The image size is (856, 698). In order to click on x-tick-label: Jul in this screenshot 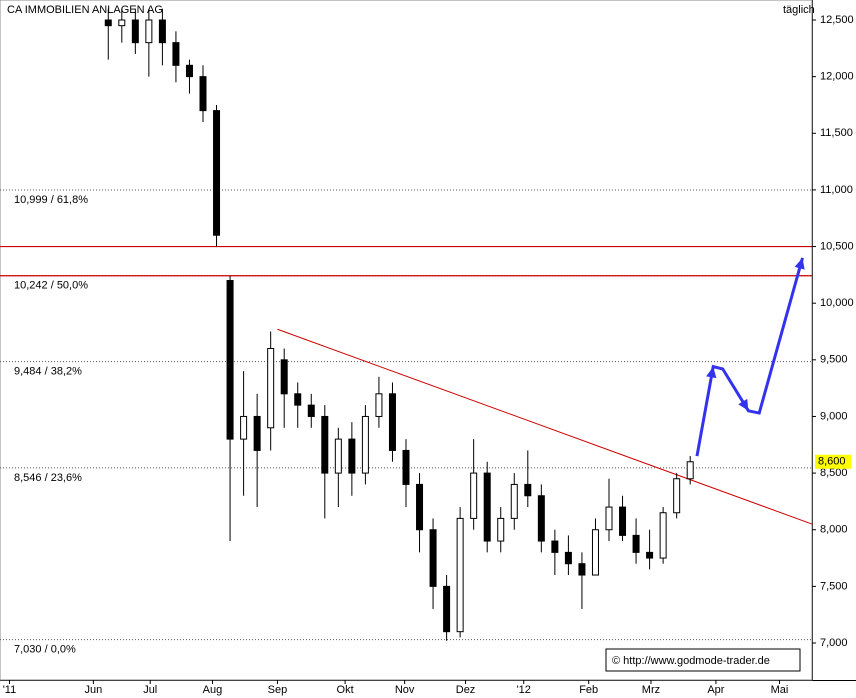, I will do `click(150, 690)`.